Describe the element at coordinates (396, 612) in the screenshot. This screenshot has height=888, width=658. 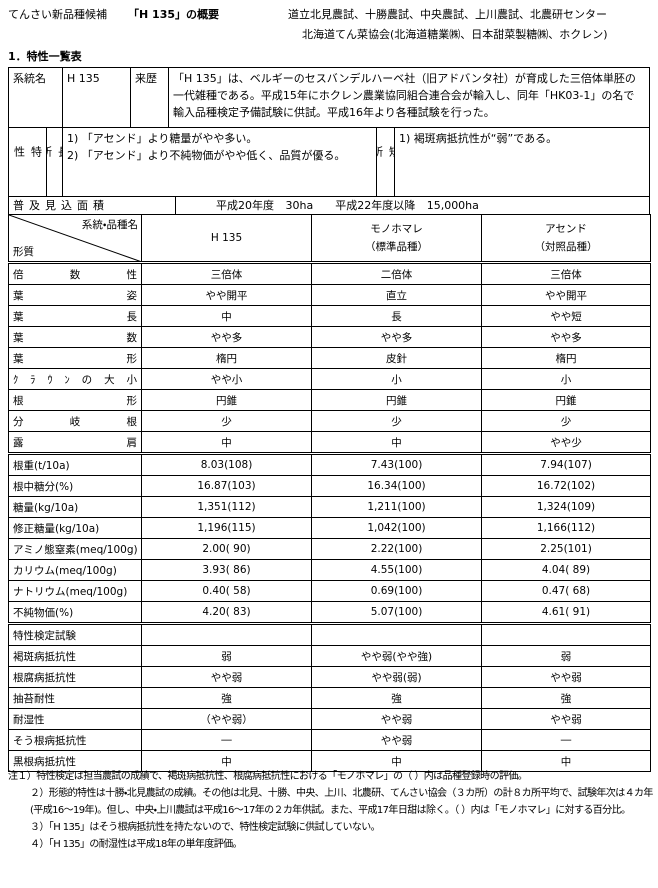
I see `cell-value: 5.07(100)` at that location.